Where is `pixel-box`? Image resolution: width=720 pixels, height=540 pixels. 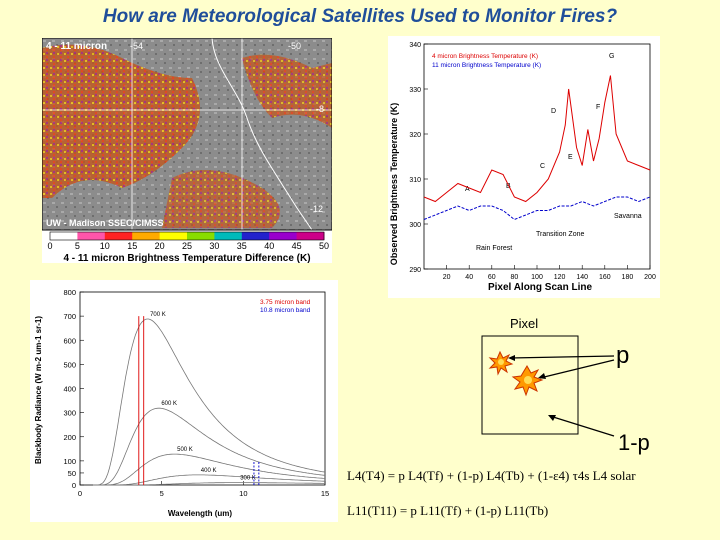 pixel-box is located at coordinates (530, 385).